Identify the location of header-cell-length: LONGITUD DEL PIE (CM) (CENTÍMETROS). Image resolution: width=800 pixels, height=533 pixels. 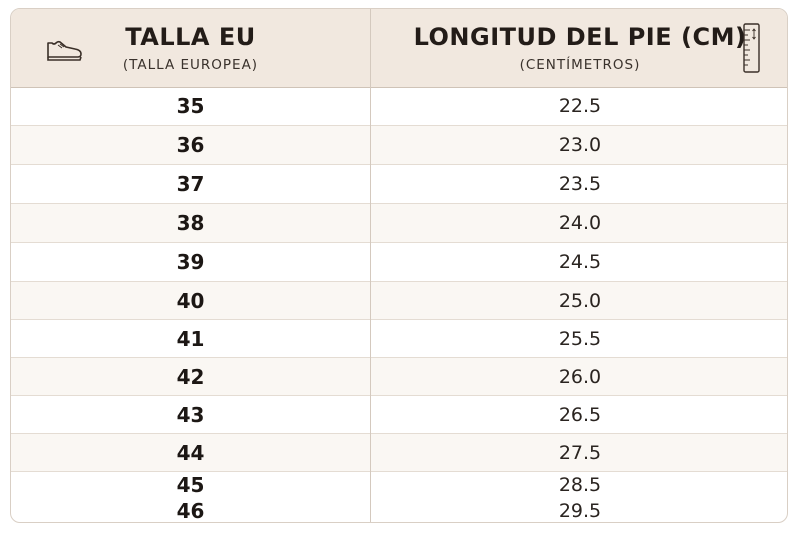
(579, 48).